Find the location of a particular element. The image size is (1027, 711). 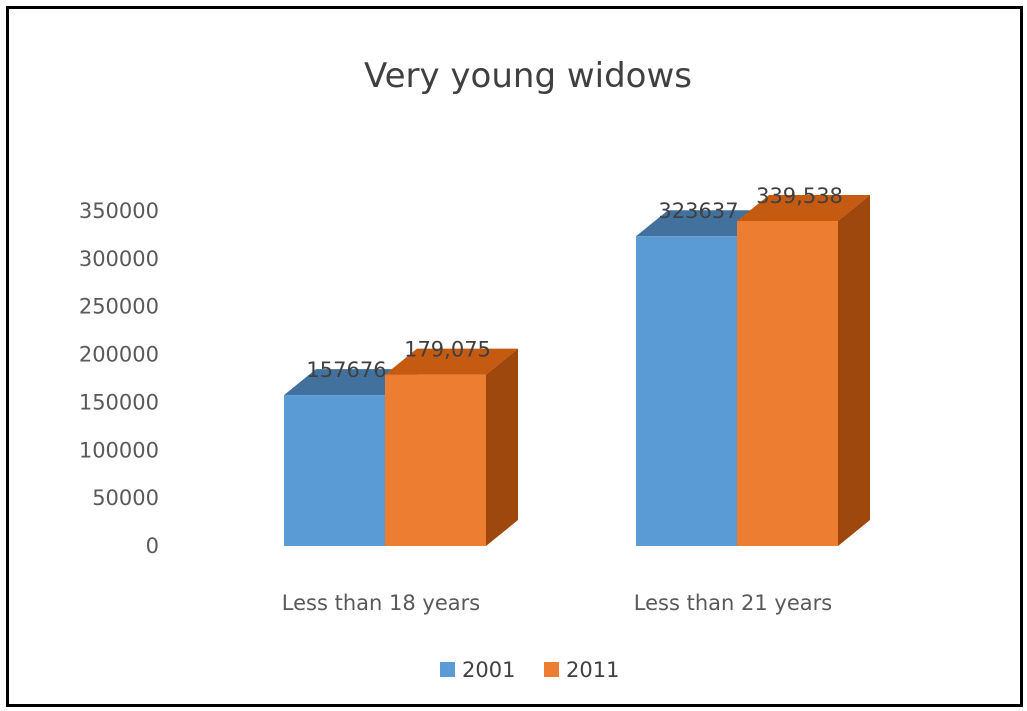

y-tick-label: 350000 is located at coordinates (119, 211).